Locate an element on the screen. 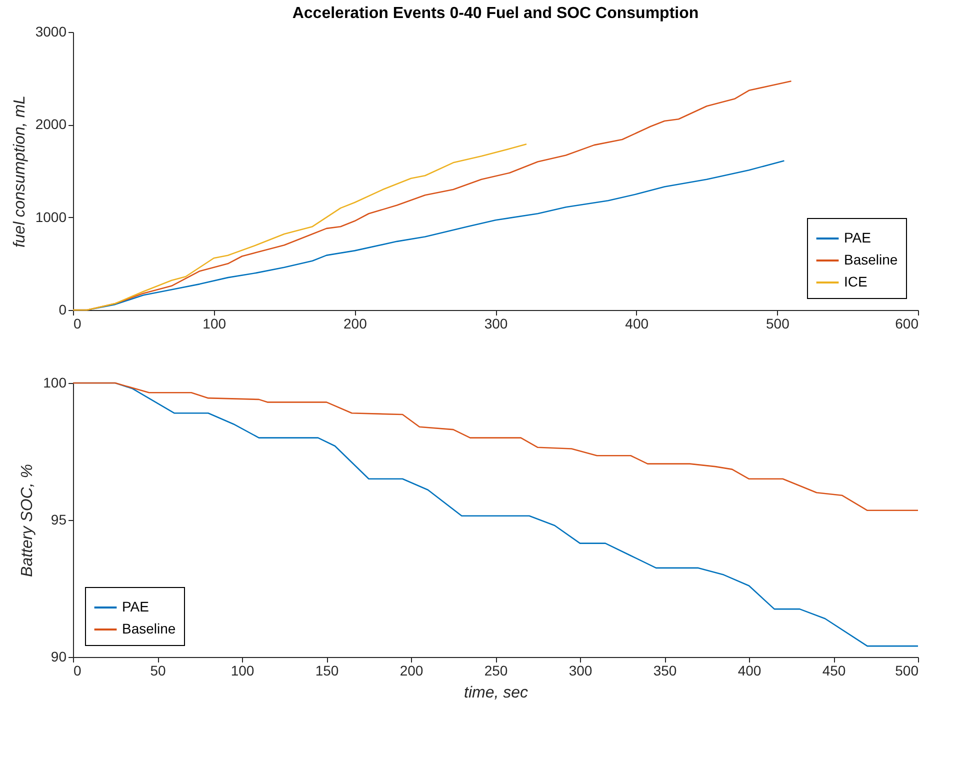  y-axis-title: Battery SOC, % is located at coordinates (27, 520).